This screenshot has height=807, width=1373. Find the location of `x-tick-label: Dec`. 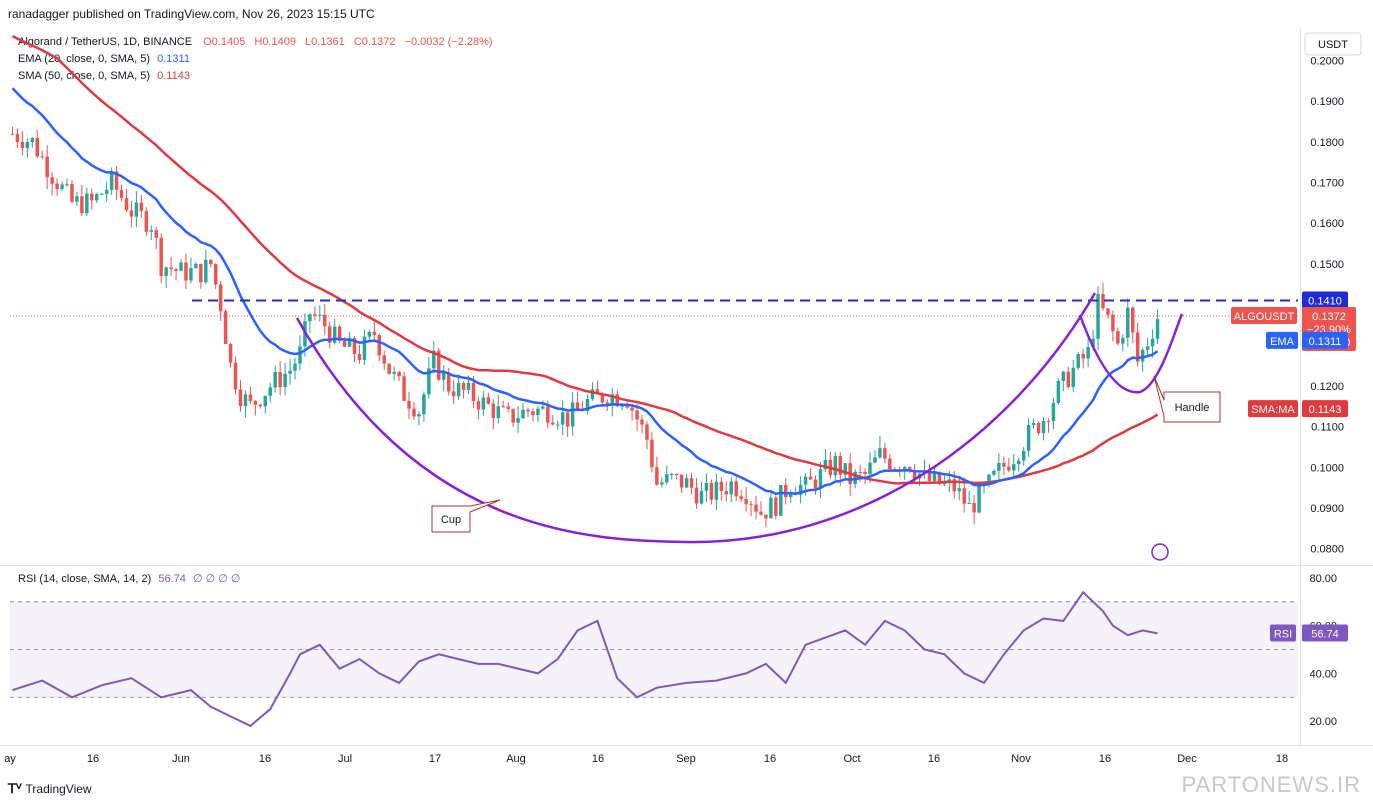

x-tick-label: Dec is located at coordinates (1187, 759).